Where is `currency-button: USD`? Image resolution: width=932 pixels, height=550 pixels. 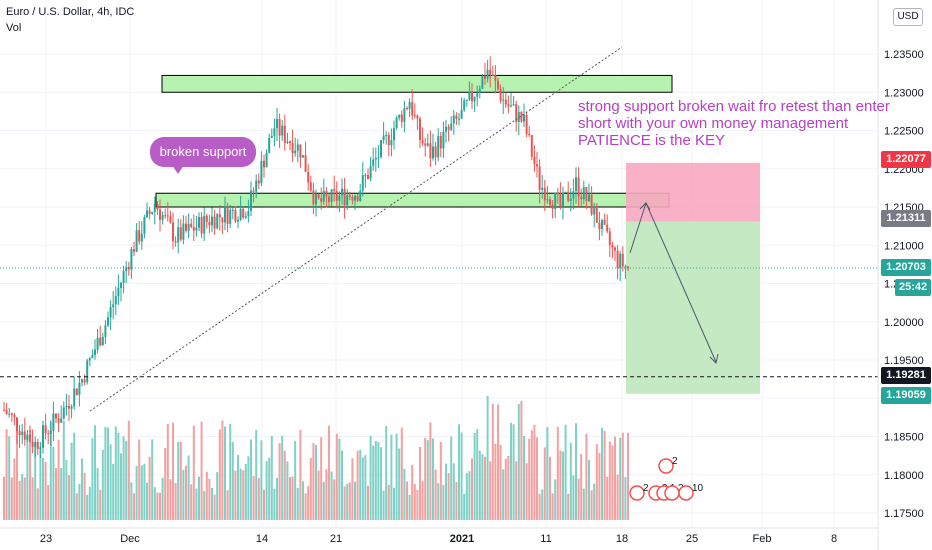 currency-button: USD is located at coordinates (908, 17).